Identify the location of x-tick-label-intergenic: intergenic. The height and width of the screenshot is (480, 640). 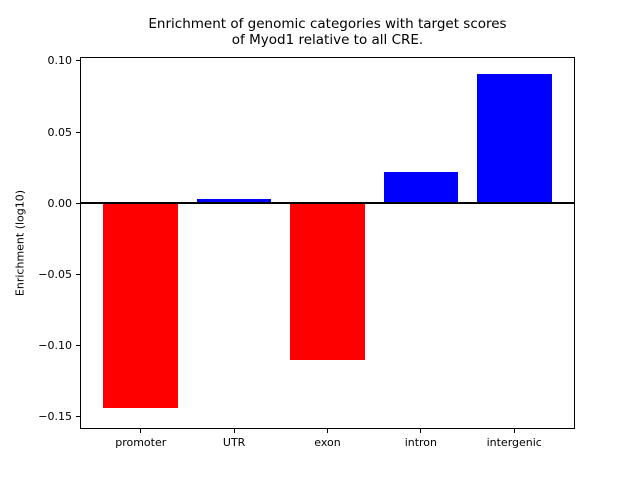
(514, 442).